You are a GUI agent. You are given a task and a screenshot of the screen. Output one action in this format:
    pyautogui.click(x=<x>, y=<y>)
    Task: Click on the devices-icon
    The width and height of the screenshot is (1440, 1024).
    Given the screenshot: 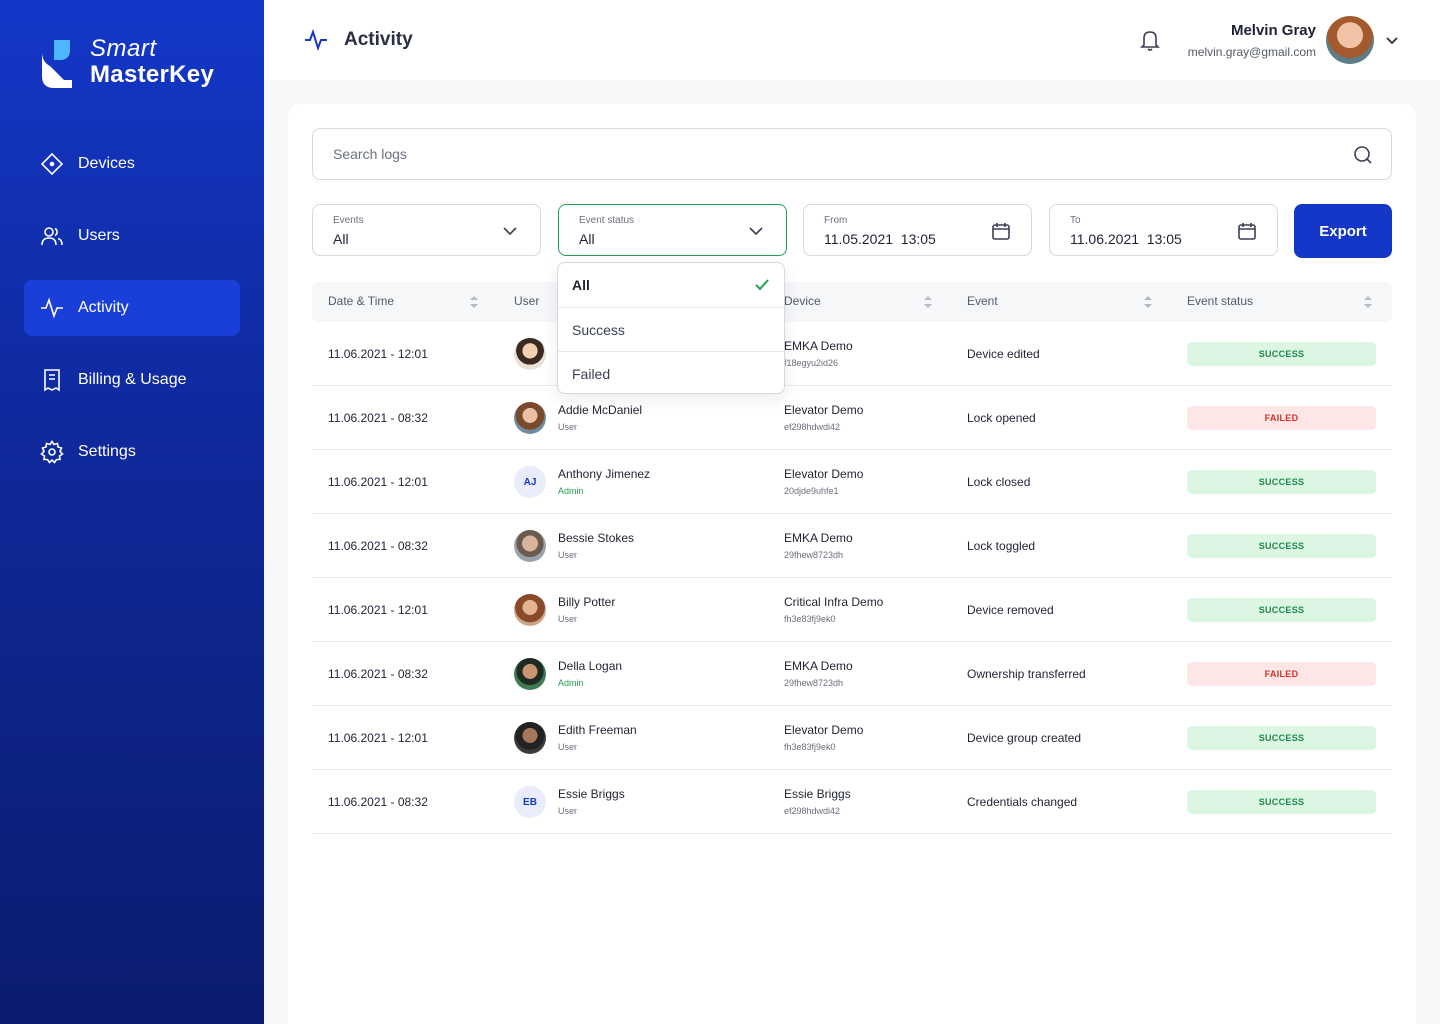 What is the action you would take?
    pyautogui.click(x=52, y=164)
    